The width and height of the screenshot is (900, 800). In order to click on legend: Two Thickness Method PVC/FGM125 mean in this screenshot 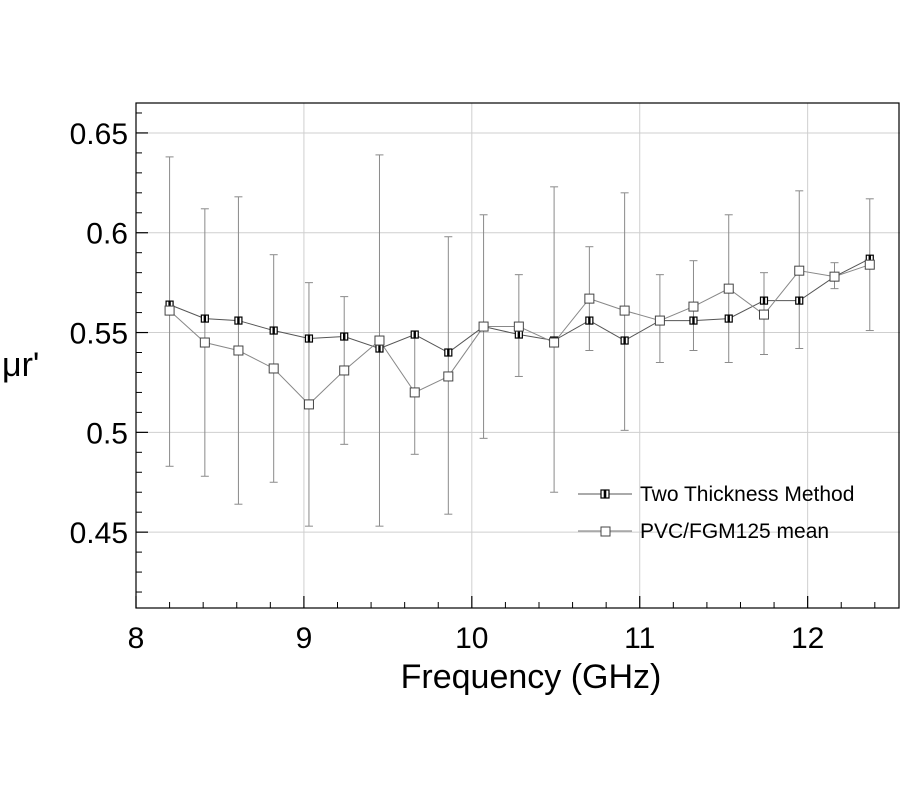, I will do `click(716, 513)`.